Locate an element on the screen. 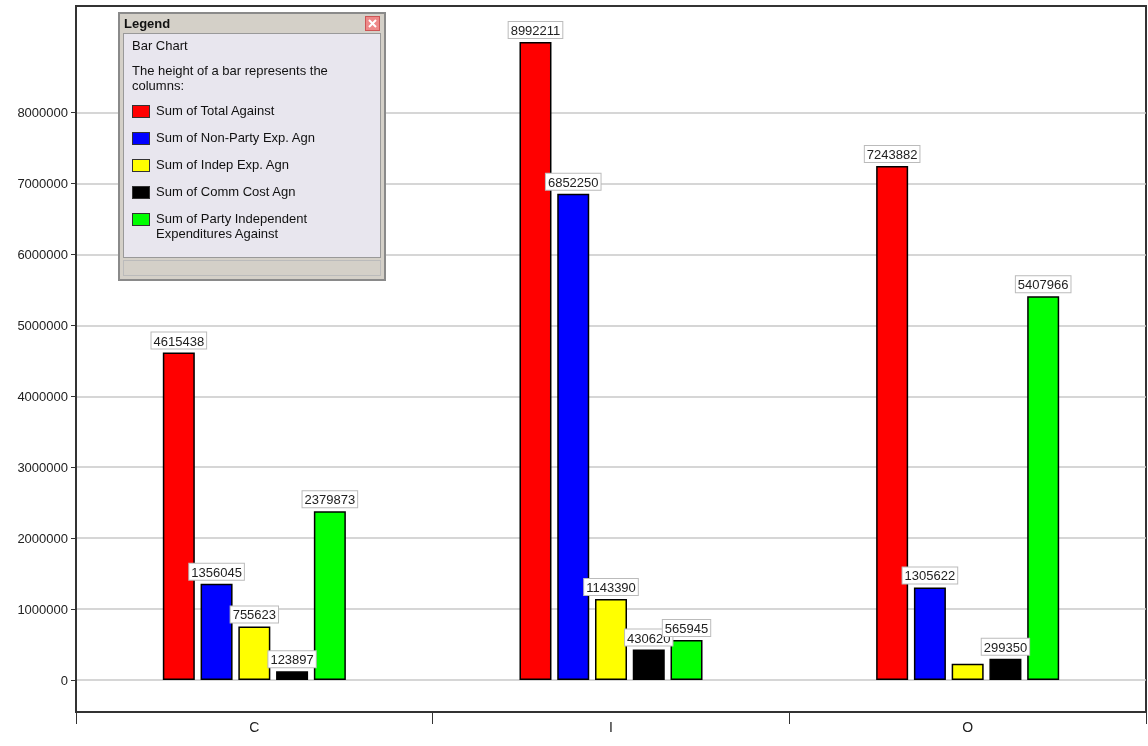 This screenshot has width=1148, height=746. y-tick-label: 7000000 is located at coordinates (42, 183).